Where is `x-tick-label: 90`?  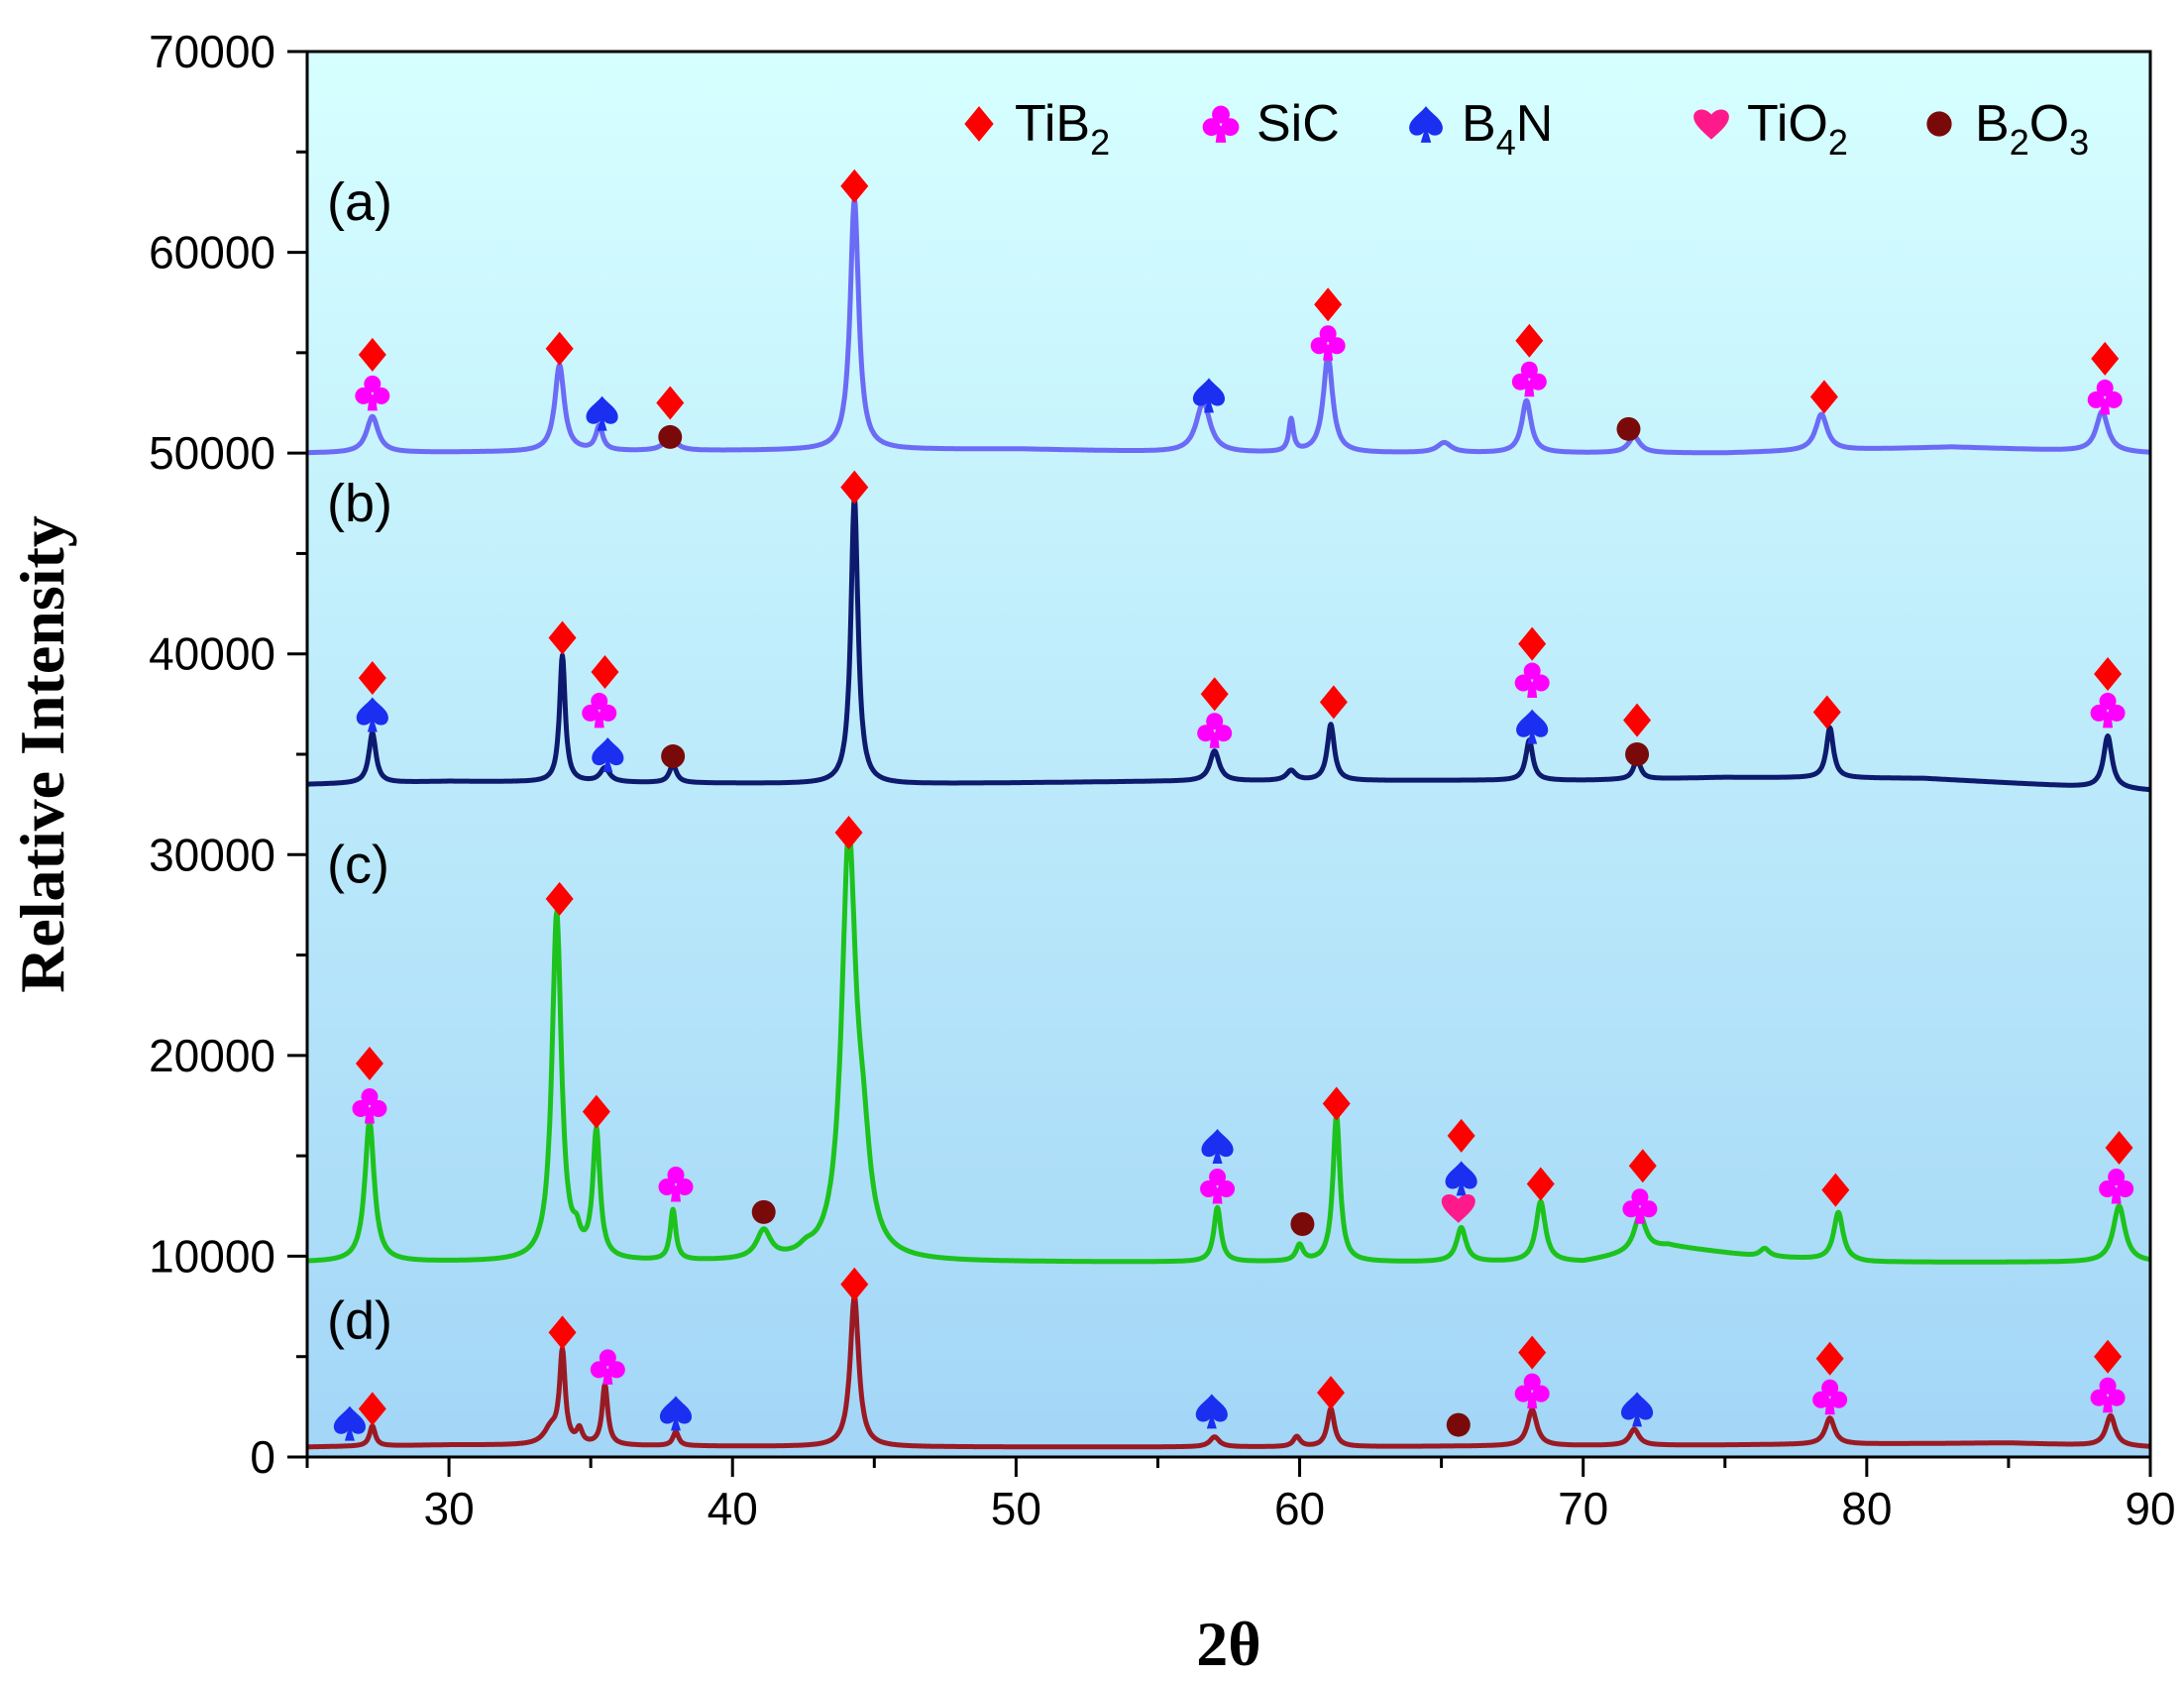 x-tick-label: 90 is located at coordinates (2150, 1508).